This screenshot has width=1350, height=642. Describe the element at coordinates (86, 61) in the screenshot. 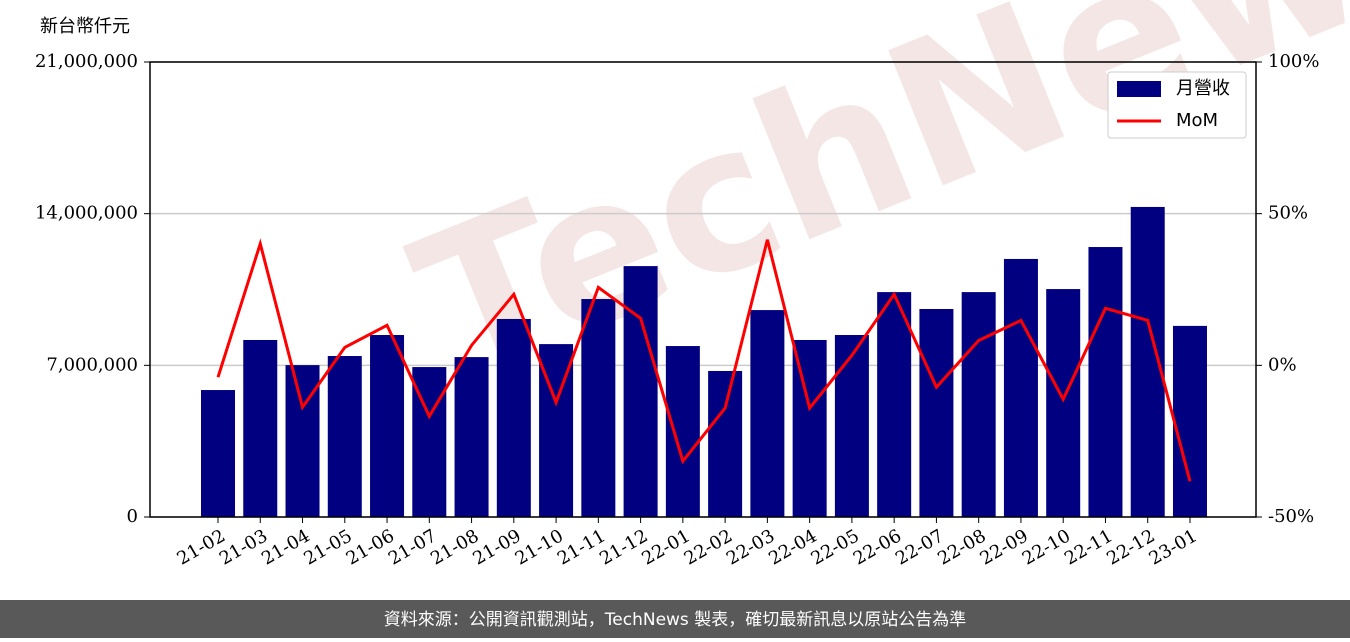

I see `y-tick-label: 21,000,000` at that location.